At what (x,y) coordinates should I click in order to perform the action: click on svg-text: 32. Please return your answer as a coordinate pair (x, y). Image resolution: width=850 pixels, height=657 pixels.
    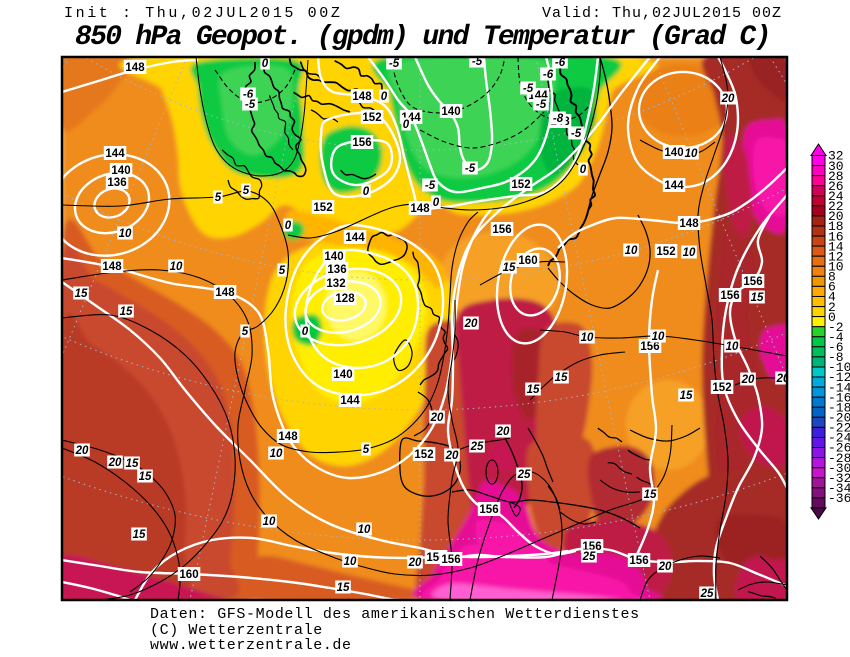
    Looking at the image, I should click on (836, 156).